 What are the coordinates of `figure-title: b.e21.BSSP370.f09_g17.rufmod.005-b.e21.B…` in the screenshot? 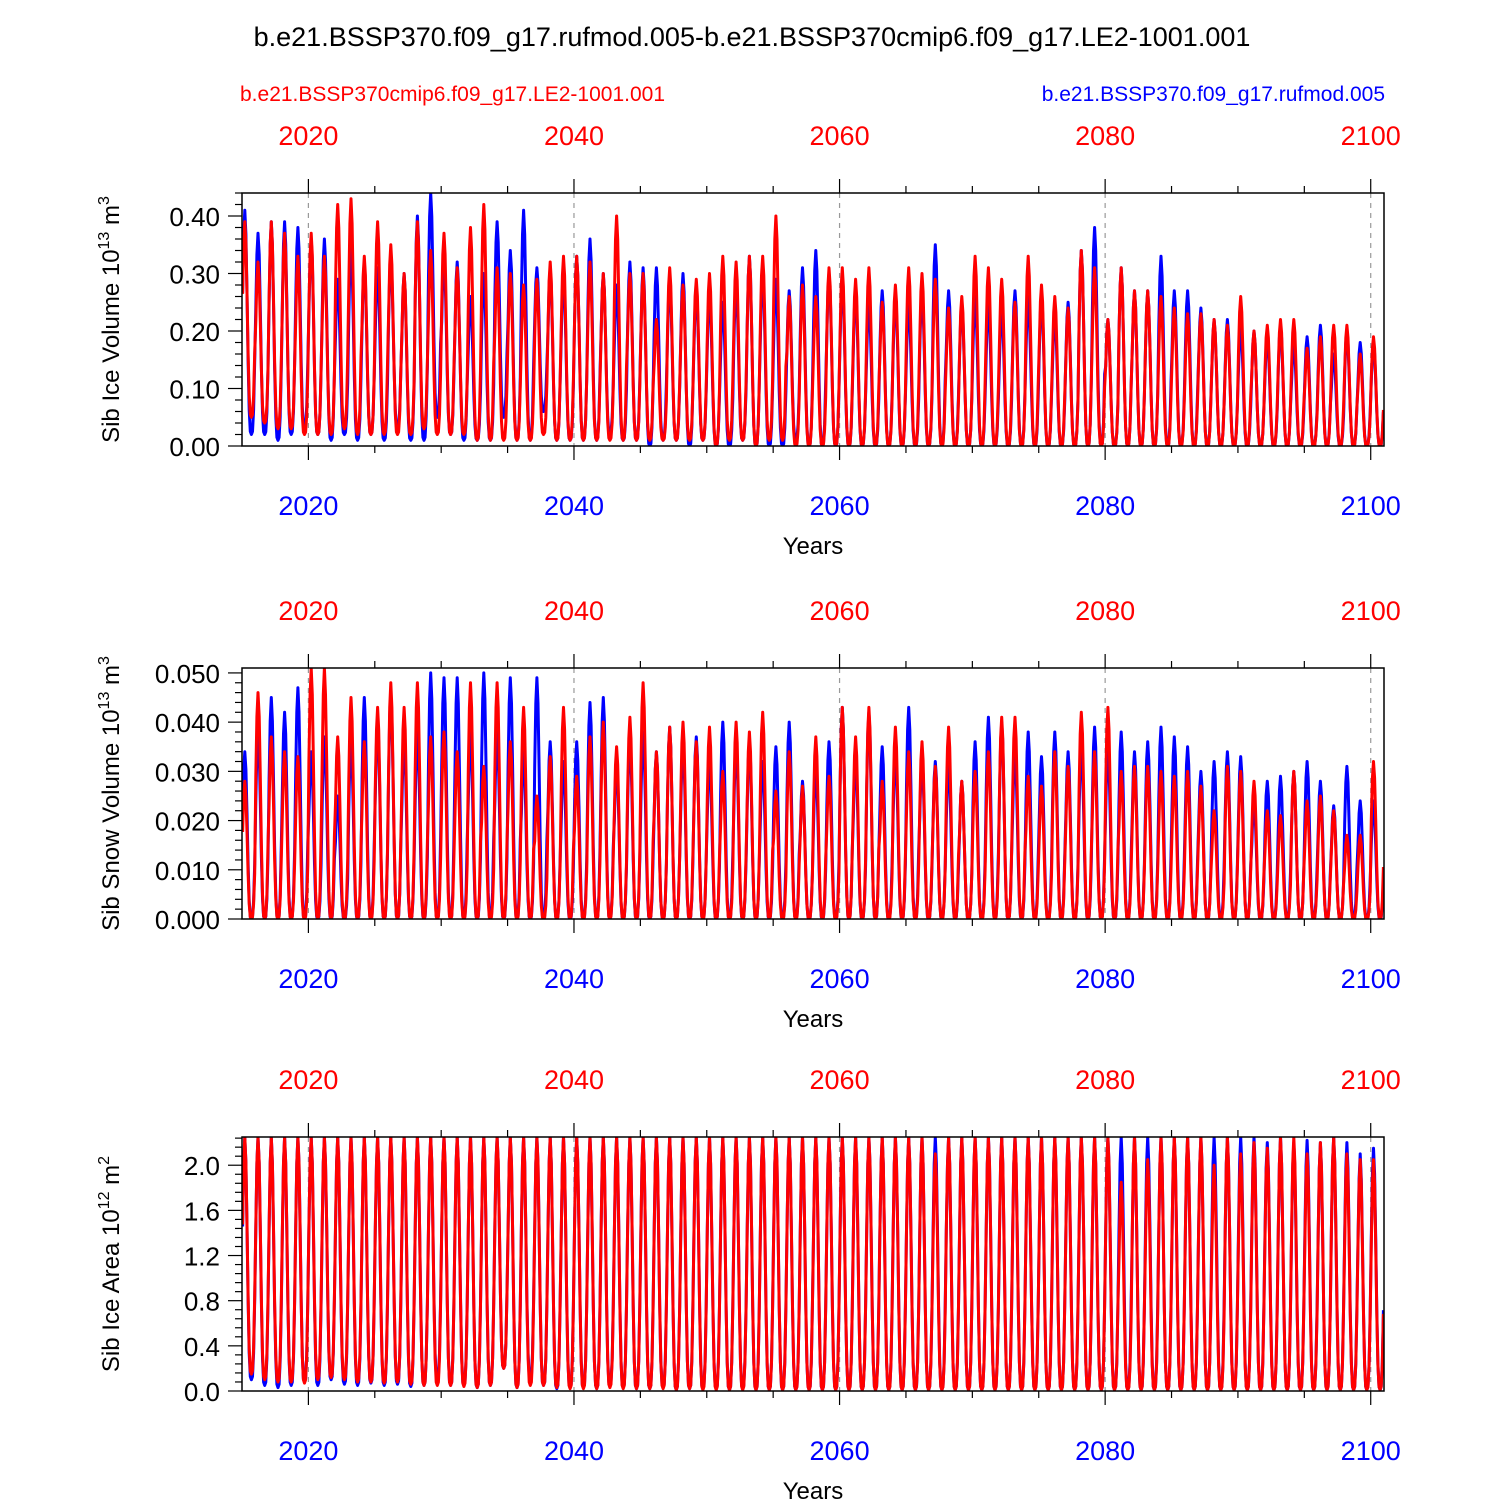 It's located at (752, 37).